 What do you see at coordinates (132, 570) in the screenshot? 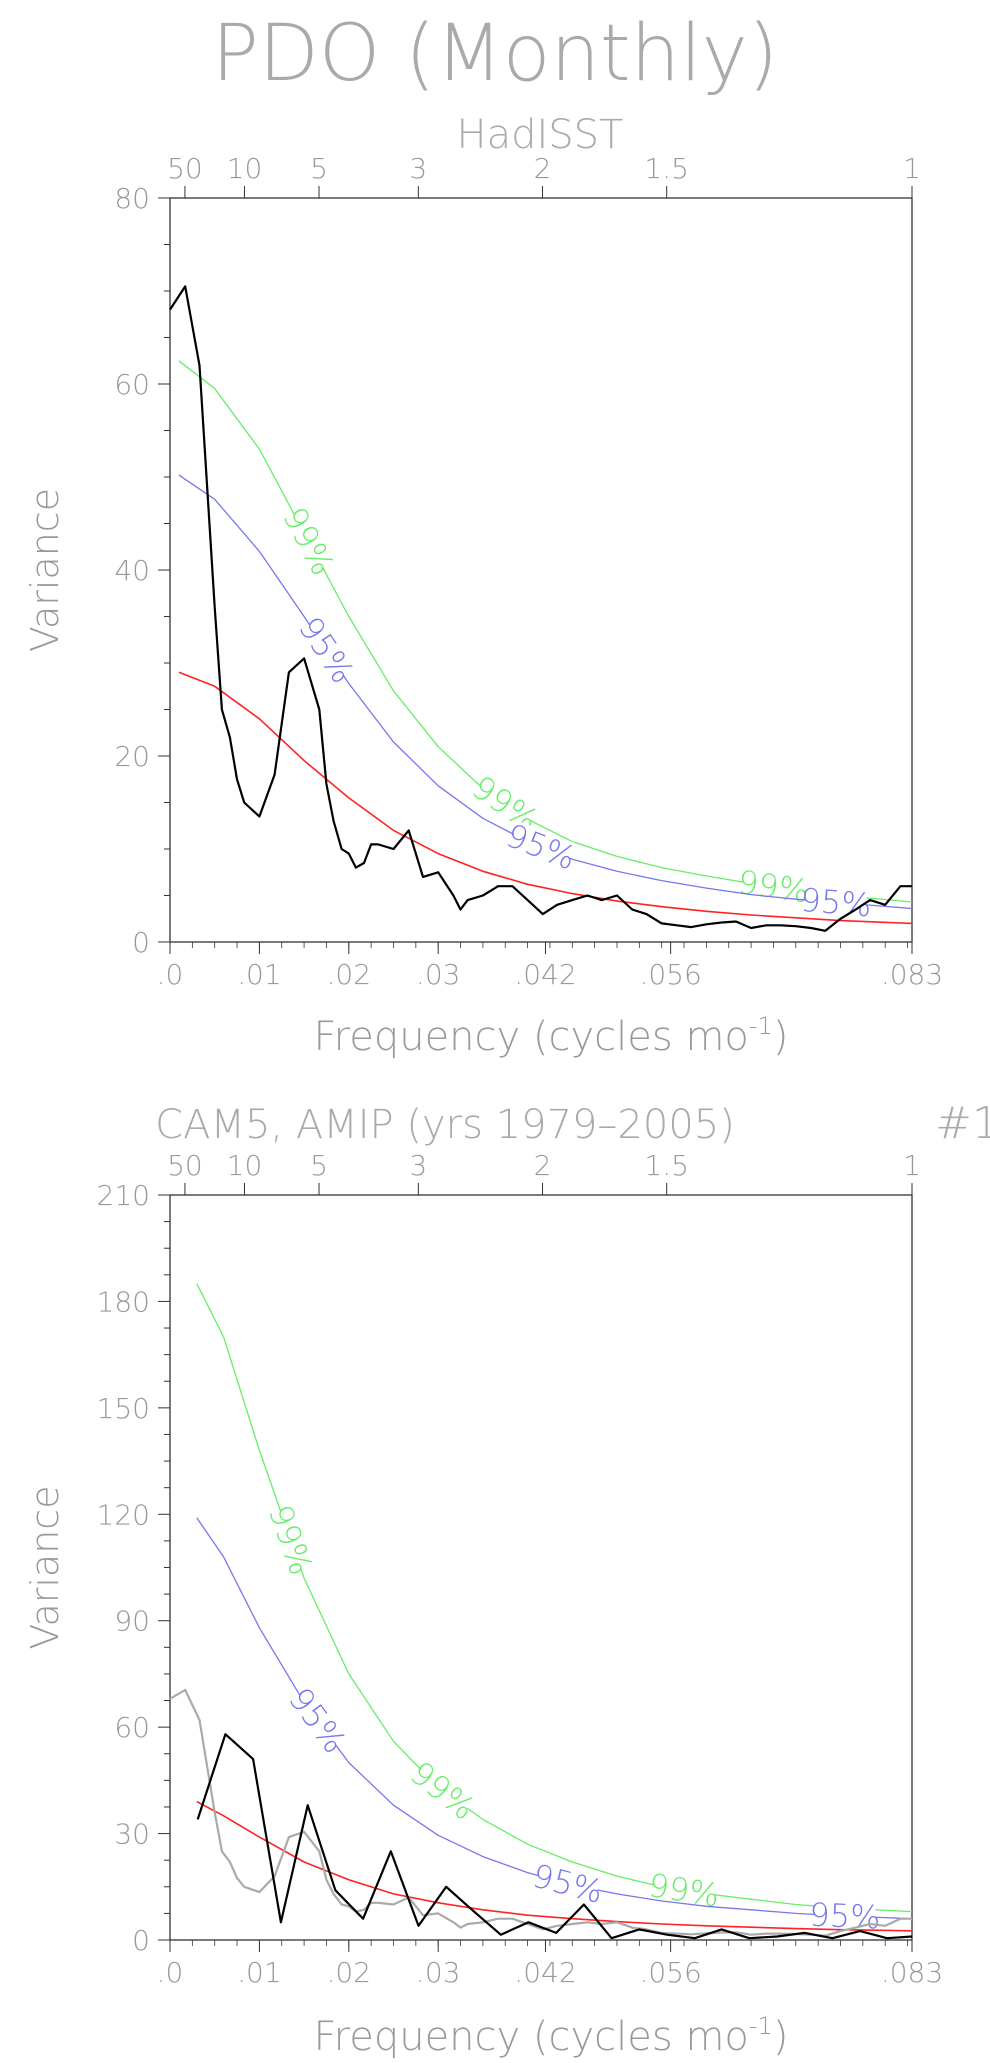
I see `y-tick-label: 40` at bounding box center [132, 570].